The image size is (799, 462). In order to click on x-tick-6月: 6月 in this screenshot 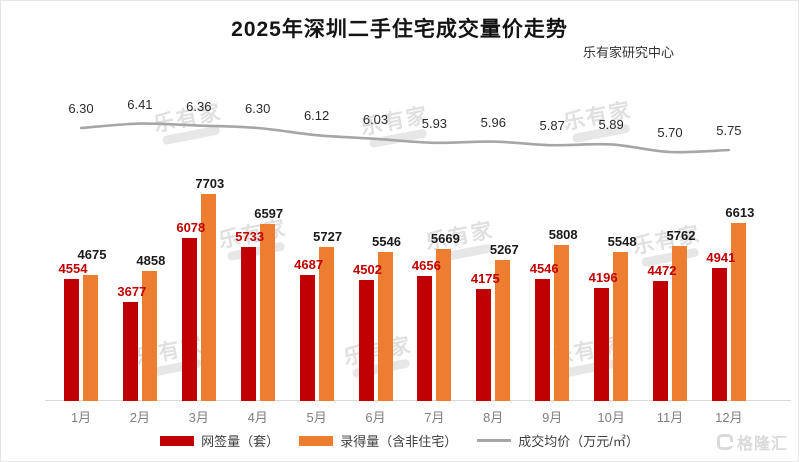, I will do `click(375, 417)`.